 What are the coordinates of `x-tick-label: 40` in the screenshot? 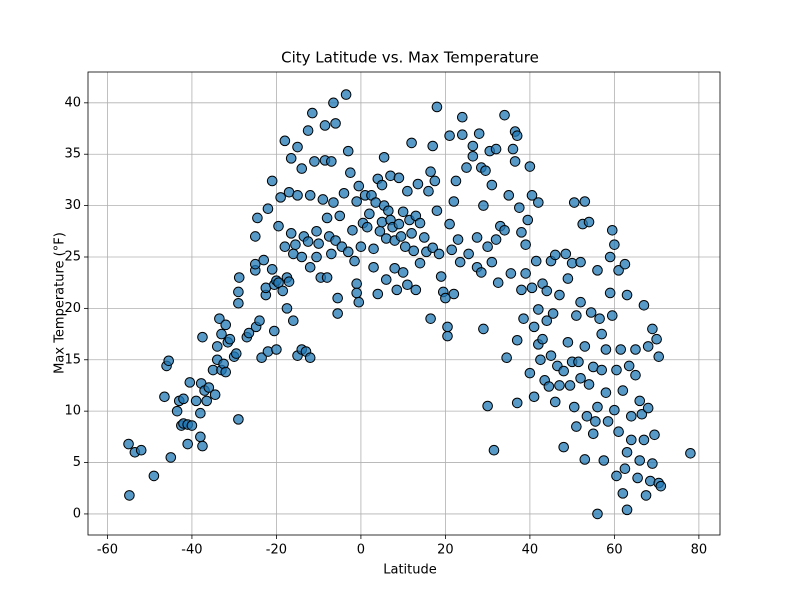 It's located at (530, 550).